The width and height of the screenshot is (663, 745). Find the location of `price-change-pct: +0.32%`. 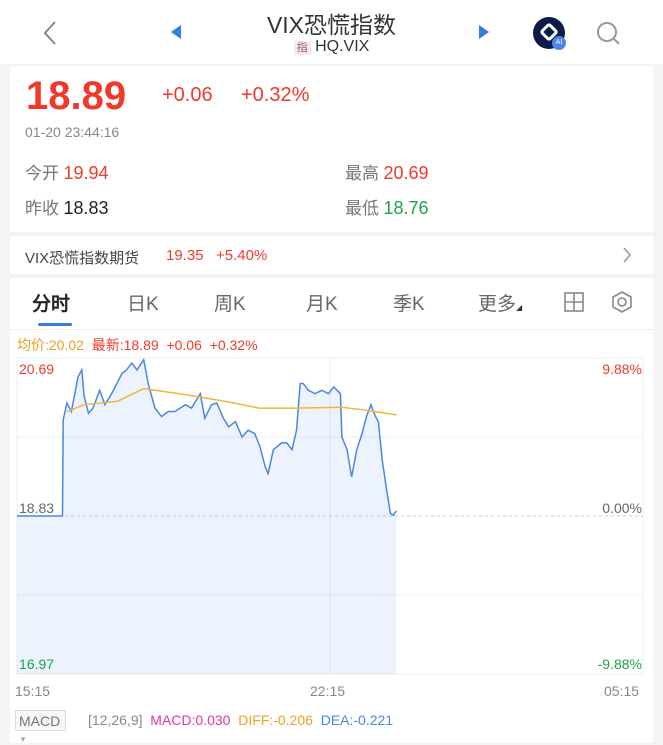

price-change-pct: +0.32% is located at coordinates (275, 95).